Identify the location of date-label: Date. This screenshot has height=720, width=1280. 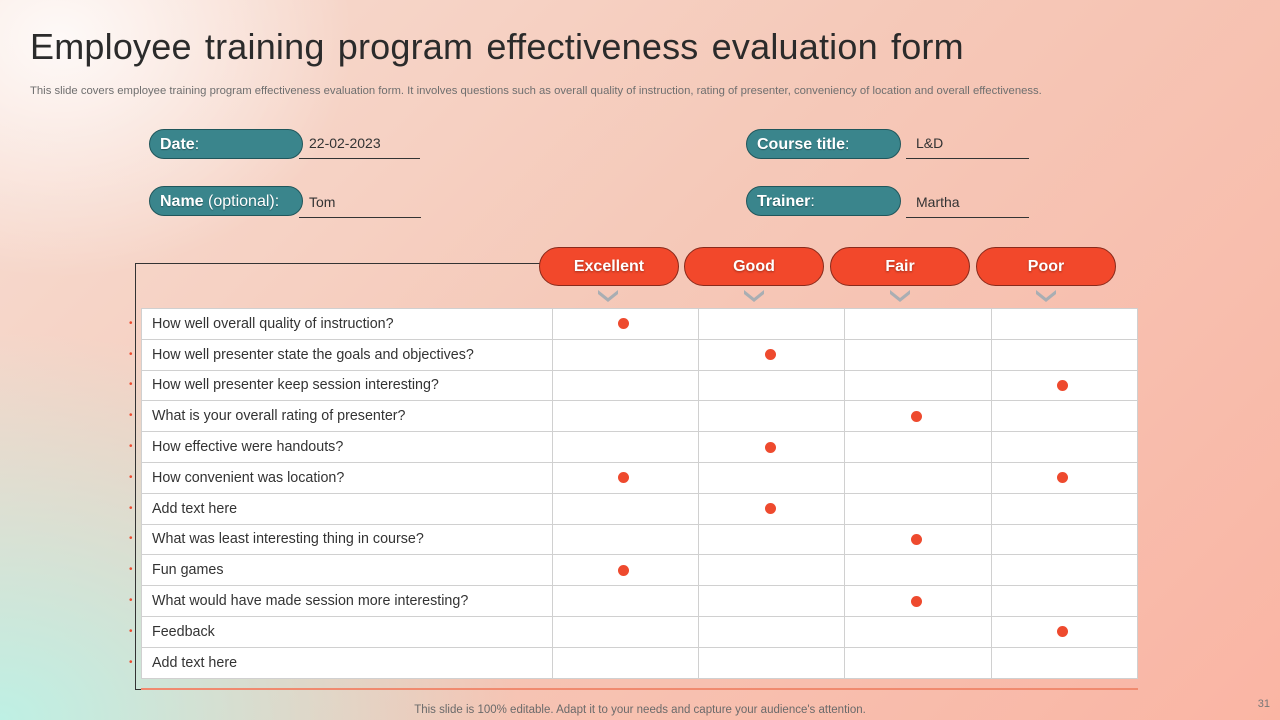
(177, 144).